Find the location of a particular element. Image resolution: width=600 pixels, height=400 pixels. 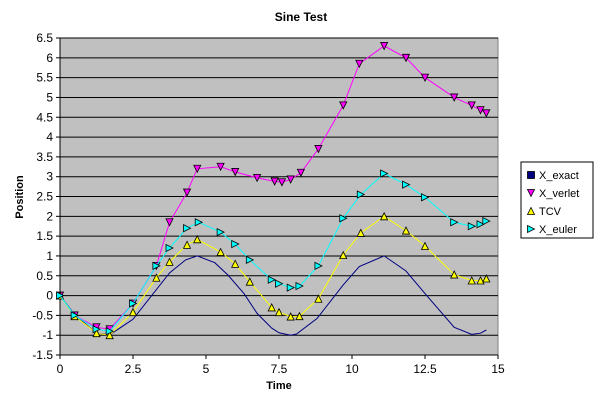

legend-item-tcv: TCV is located at coordinates (544, 212).